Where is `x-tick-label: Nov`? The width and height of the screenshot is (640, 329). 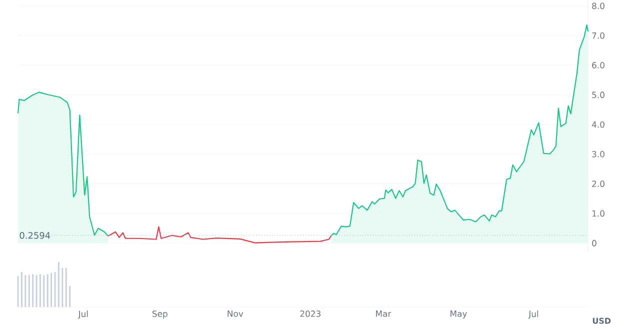
x-tick-label: Nov is located at coordinates (236, 313).